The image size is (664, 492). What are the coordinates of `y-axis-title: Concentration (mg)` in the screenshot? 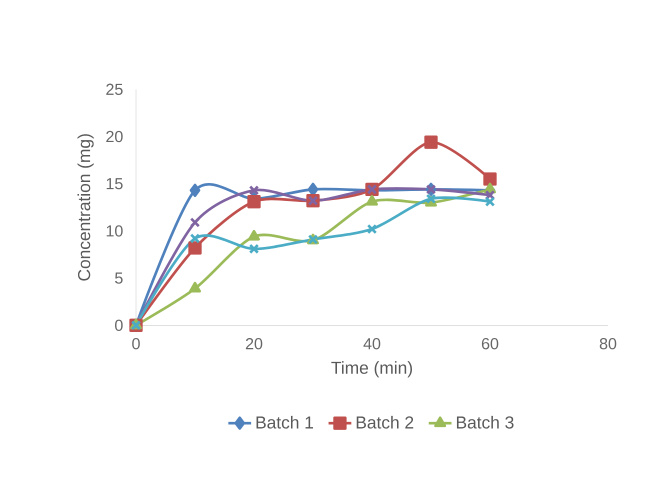 It's located at (86, 207).